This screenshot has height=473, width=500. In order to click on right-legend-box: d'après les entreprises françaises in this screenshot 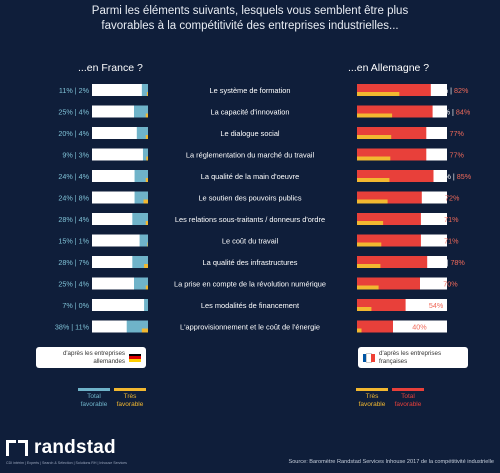, I will do `click(413, 357)`.